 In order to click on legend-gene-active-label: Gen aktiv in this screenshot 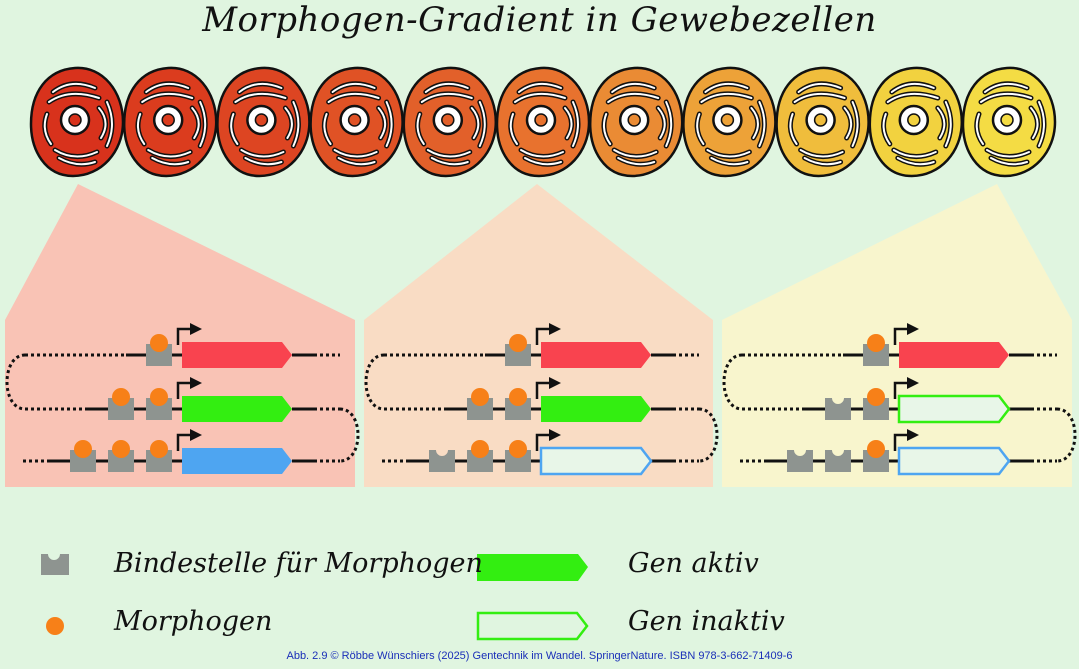, I will do `click(693, 563)`.